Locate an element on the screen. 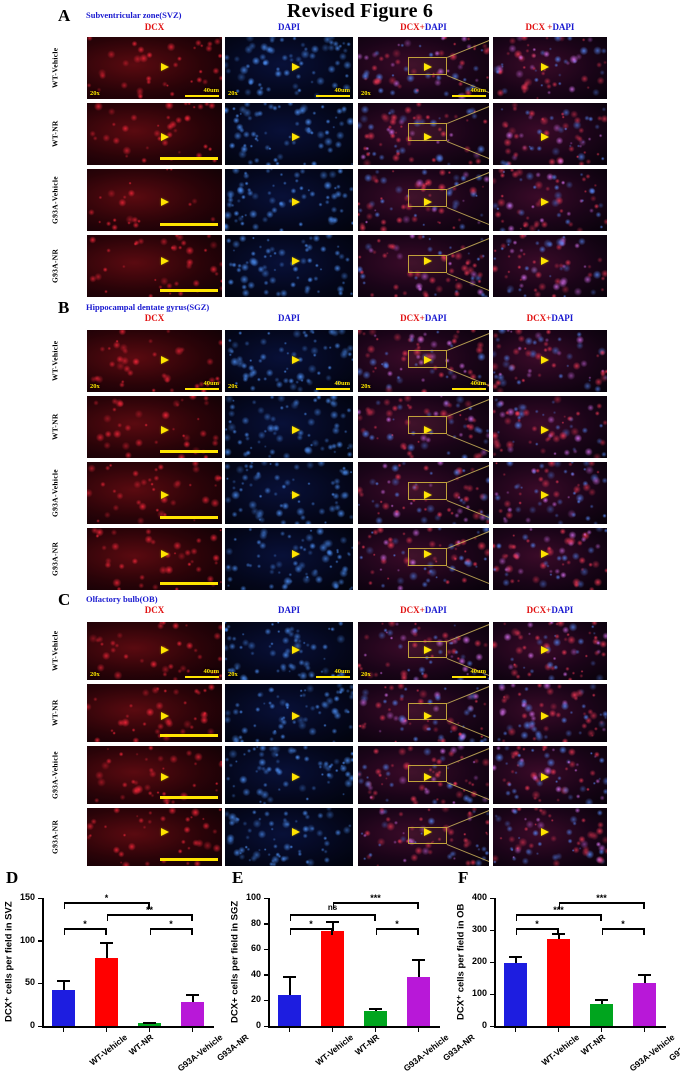  micrograph-a-r1-dcx: 20x 40um is located at coordinates (154, 68).